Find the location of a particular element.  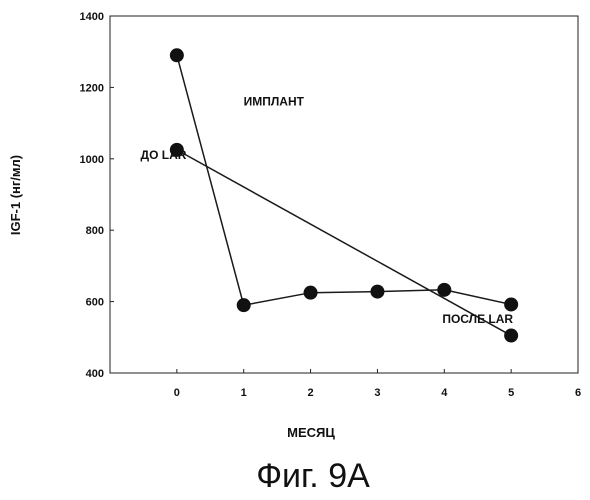

y-tick-label: 1400 is located at coordinates (92, 17).